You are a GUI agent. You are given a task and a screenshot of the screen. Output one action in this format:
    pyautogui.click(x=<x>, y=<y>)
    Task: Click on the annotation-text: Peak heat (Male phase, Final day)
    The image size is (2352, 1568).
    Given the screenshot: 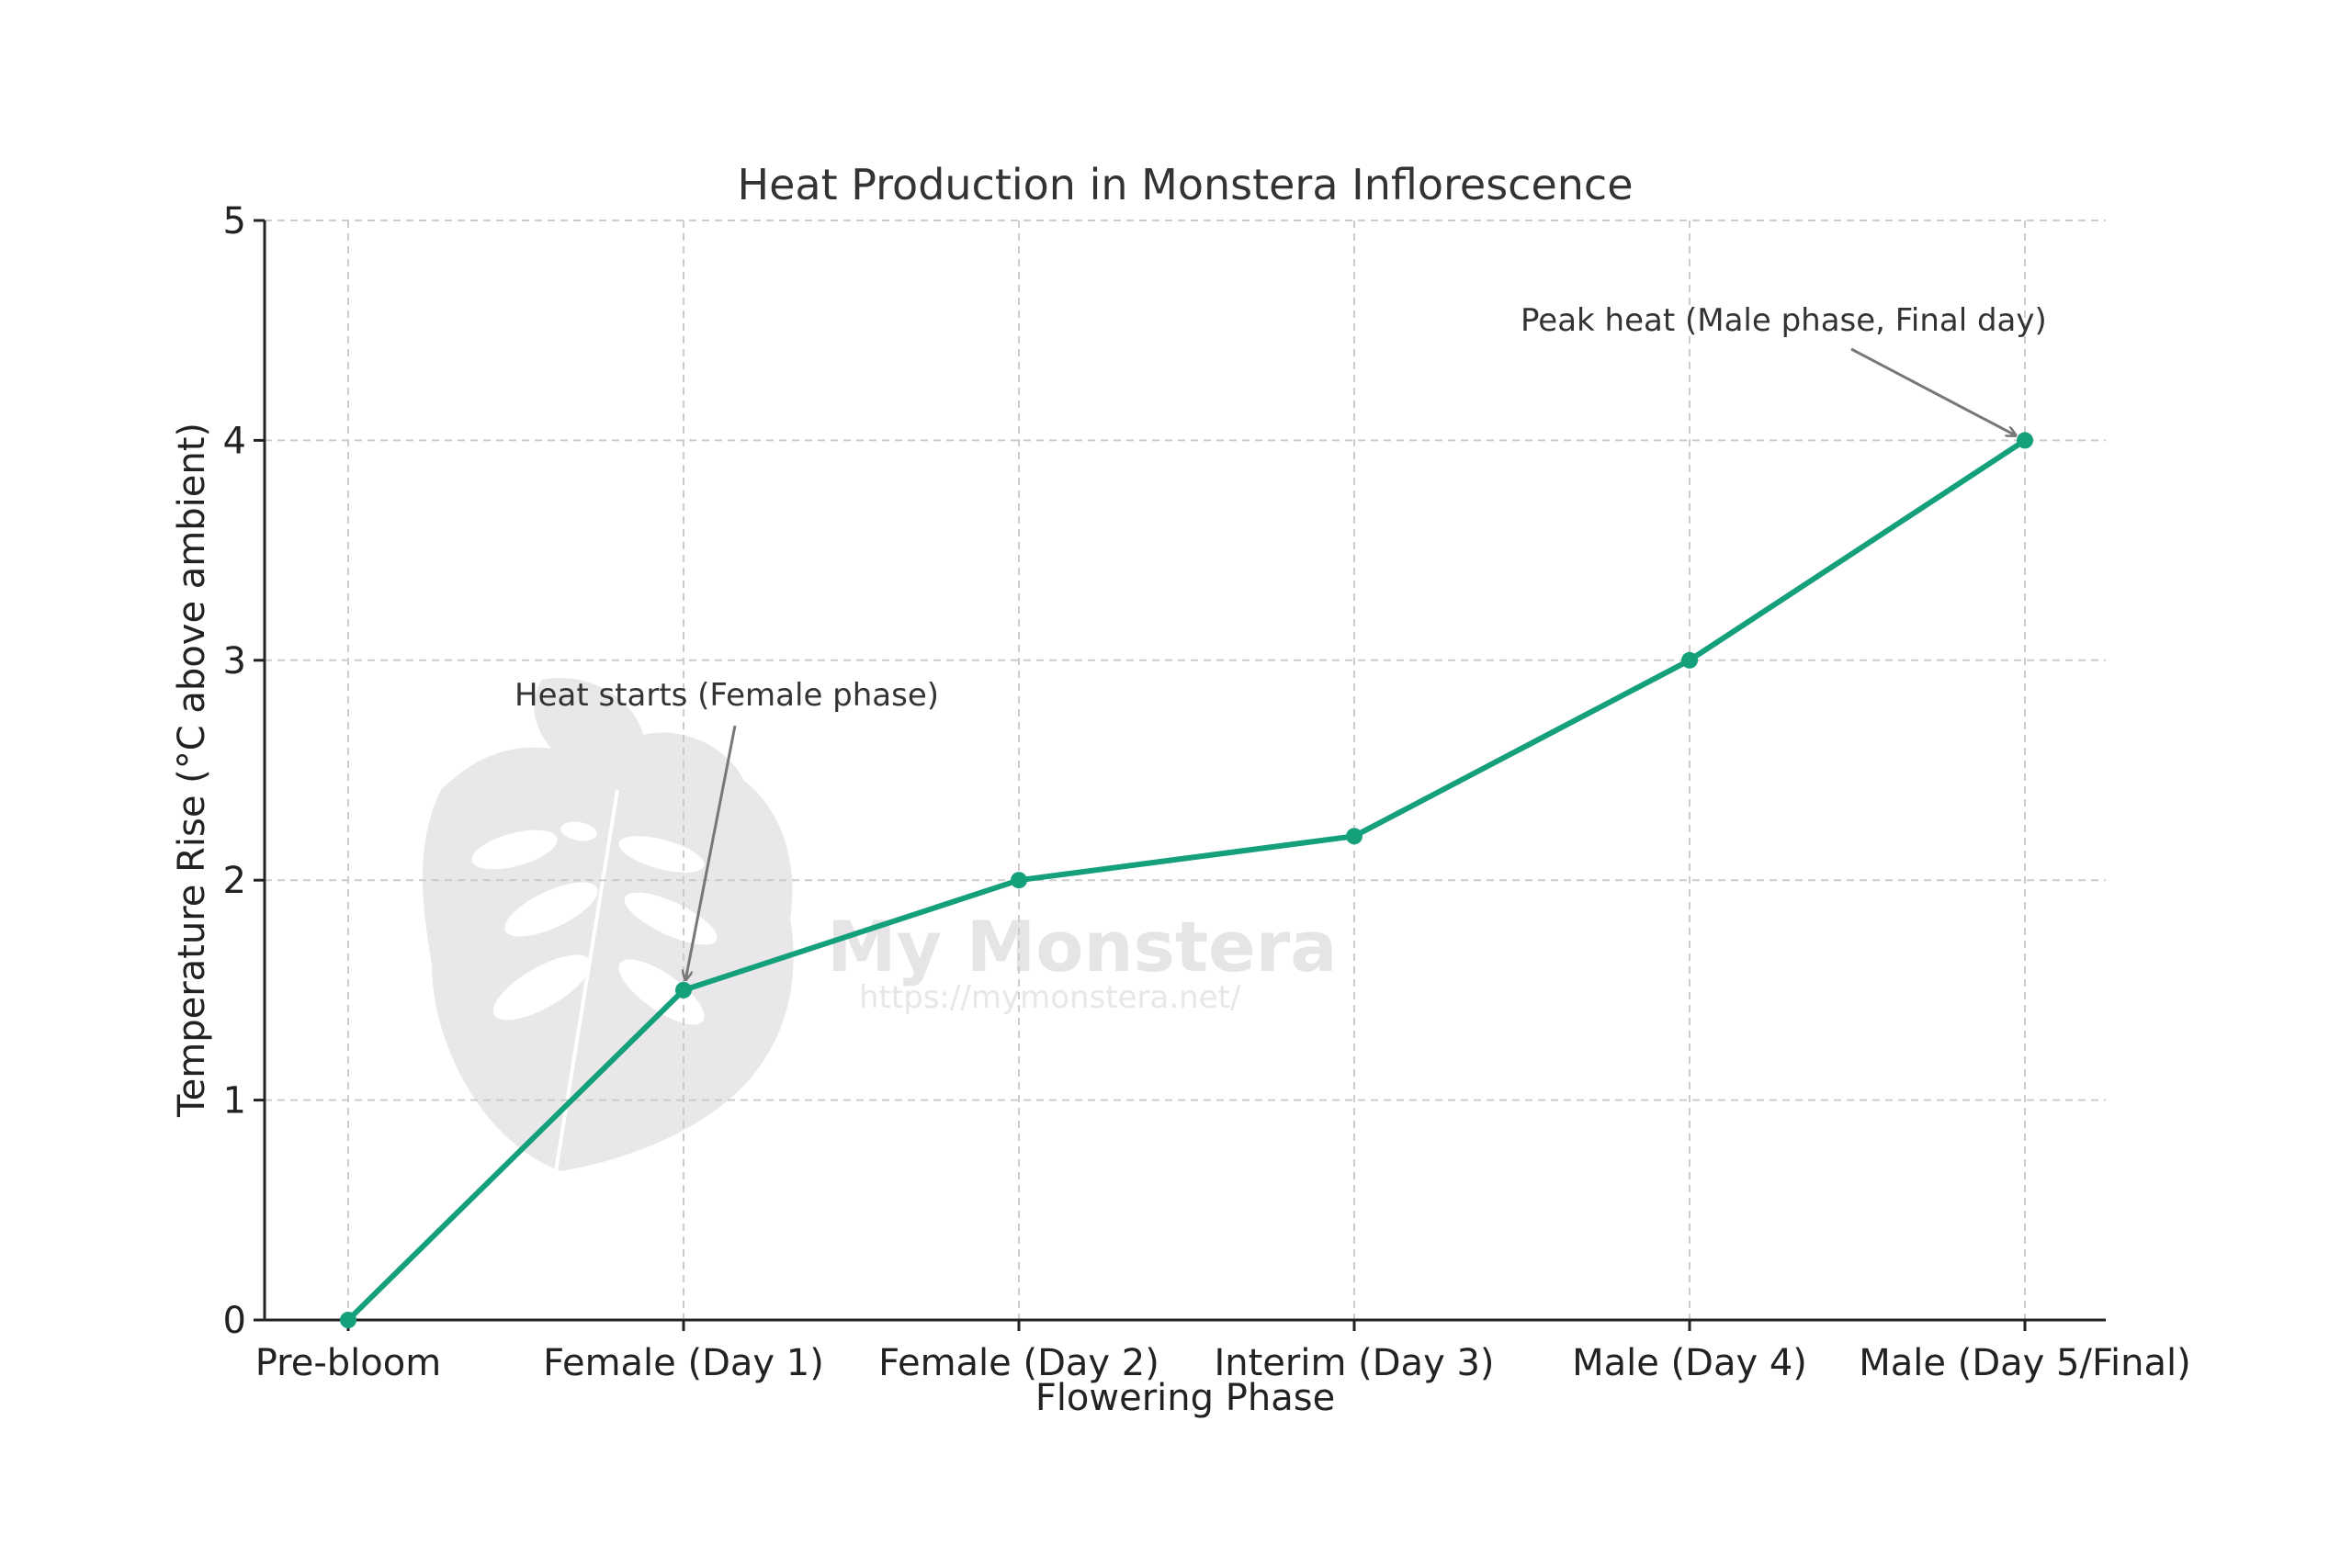 What is the action you would take?
    pyautogui.click(x=1784, y=320)
    